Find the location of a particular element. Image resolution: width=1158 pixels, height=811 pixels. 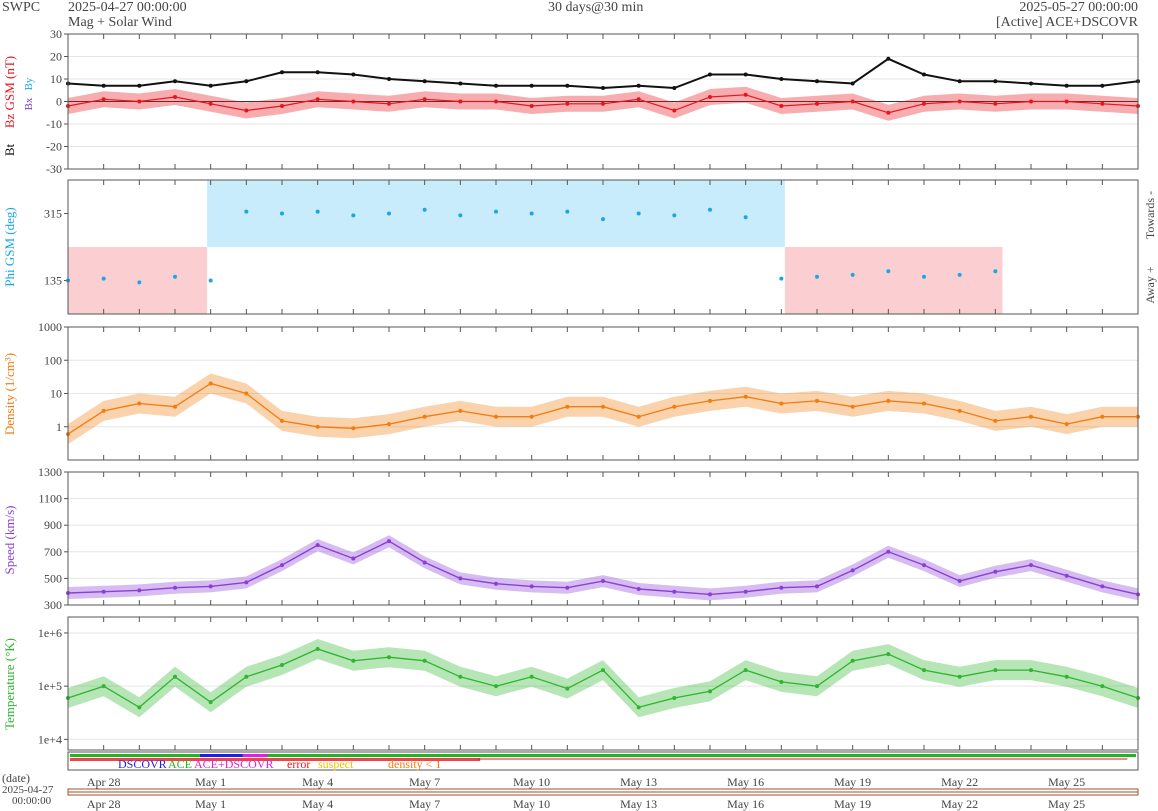

time-tick-label: May 25 is located at coordinates (1066, 782).